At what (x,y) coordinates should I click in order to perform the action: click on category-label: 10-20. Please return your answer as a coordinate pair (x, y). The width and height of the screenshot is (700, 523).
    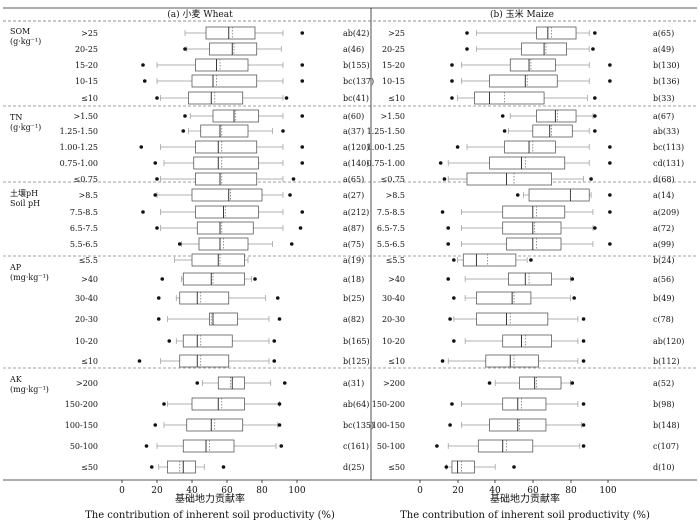
    Looking at the image, I should click on (86, 341).